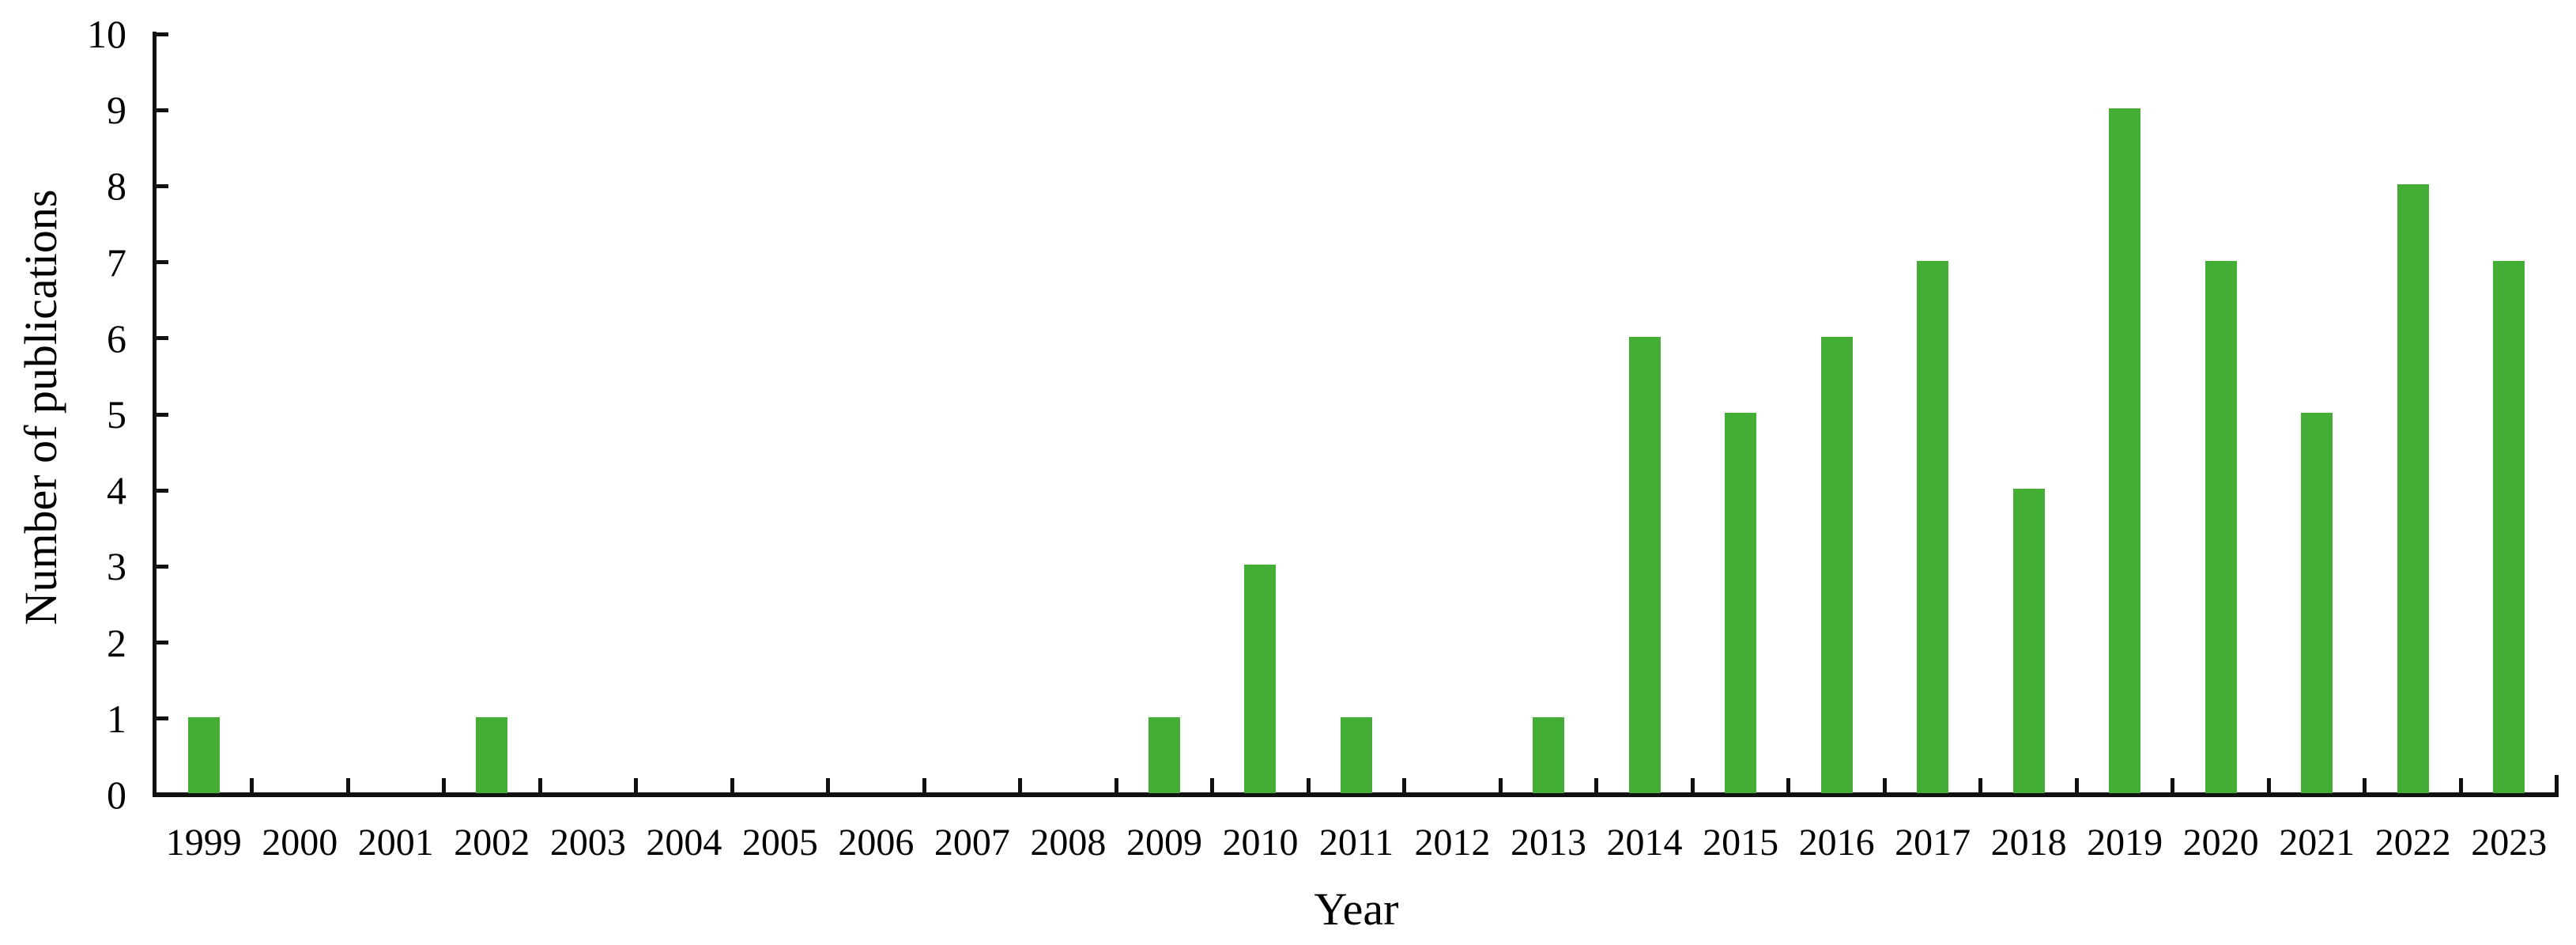  Describe the element at coordinates (2125, 843) in the screenshot. I see `x-tick-label: 2019` at that location.